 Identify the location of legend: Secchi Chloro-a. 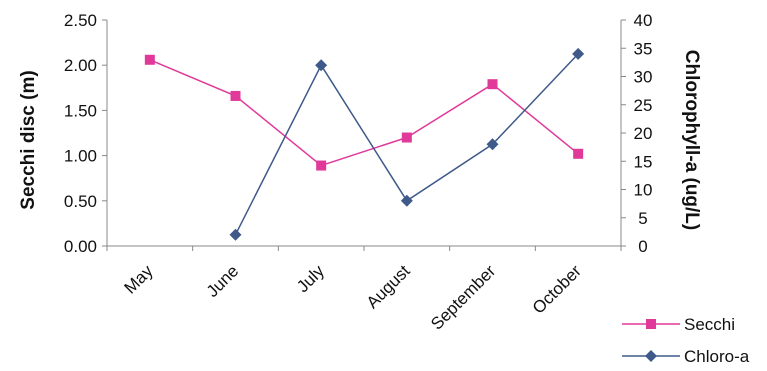
(686, 340).